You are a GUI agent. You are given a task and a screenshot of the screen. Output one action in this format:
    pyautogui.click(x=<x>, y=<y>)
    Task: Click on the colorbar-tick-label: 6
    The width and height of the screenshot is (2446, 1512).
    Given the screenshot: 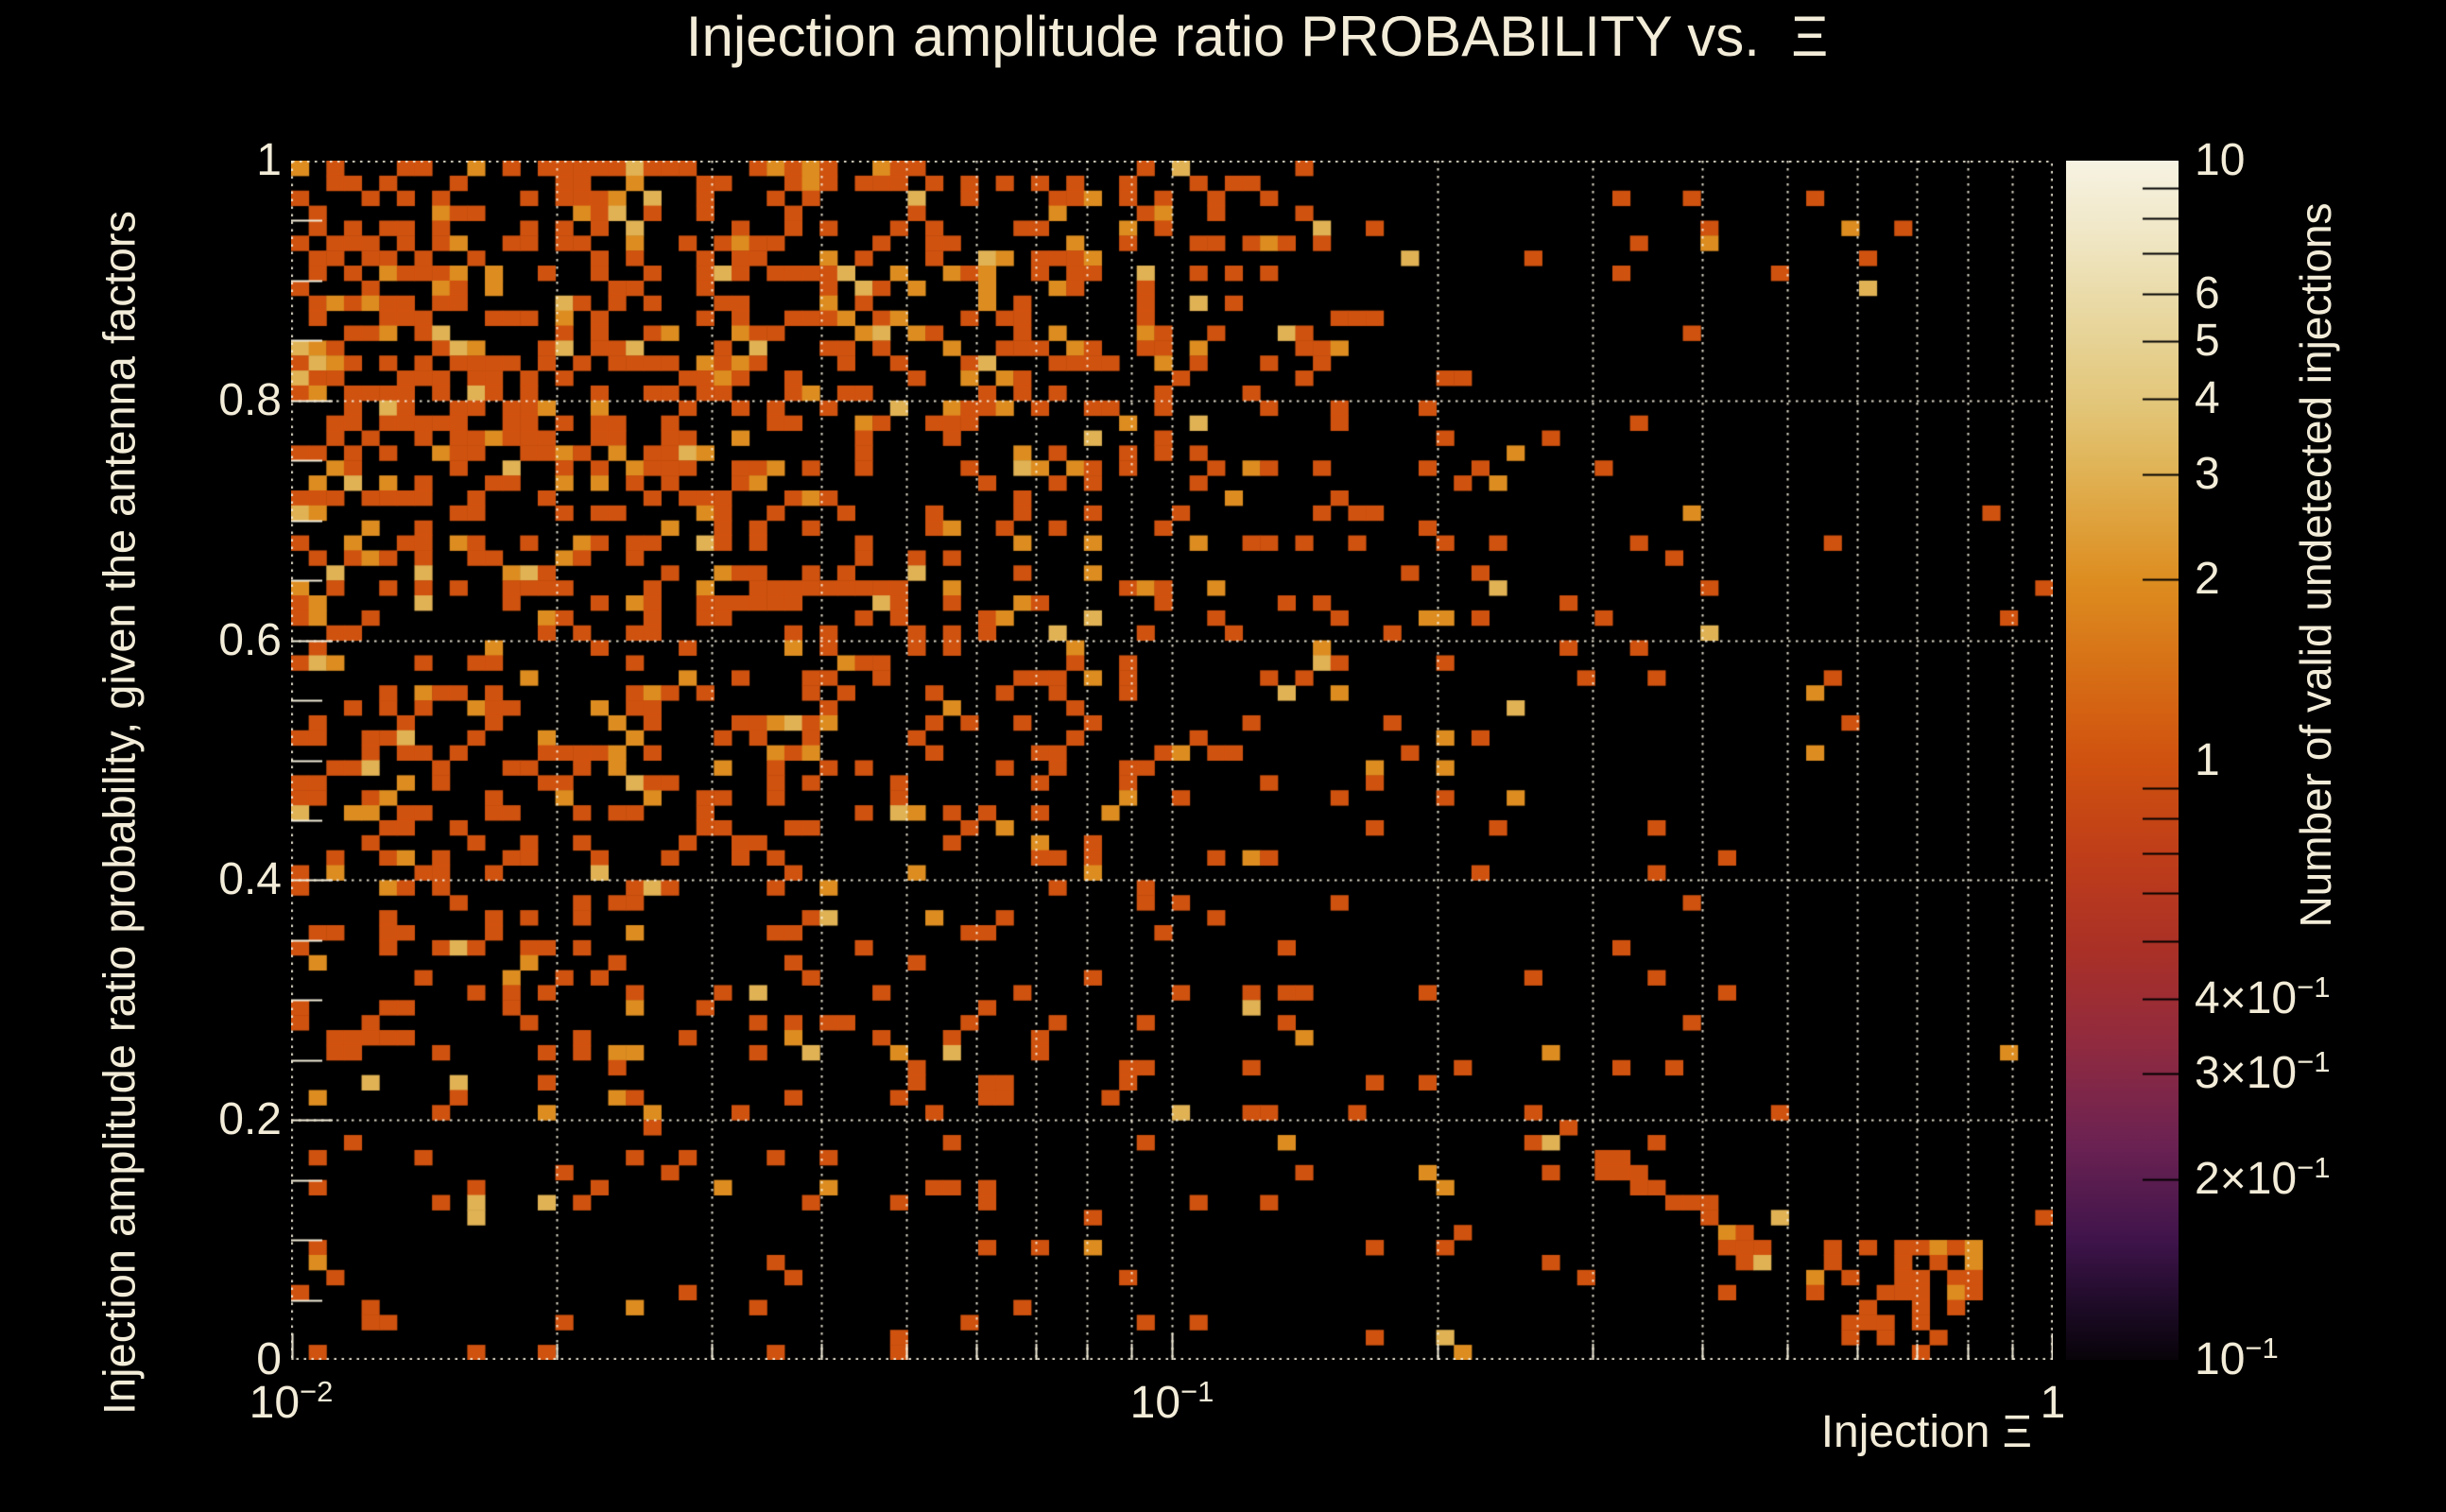 What is the action you would take?
    pyautogui.click(x=2207, y=292)
    